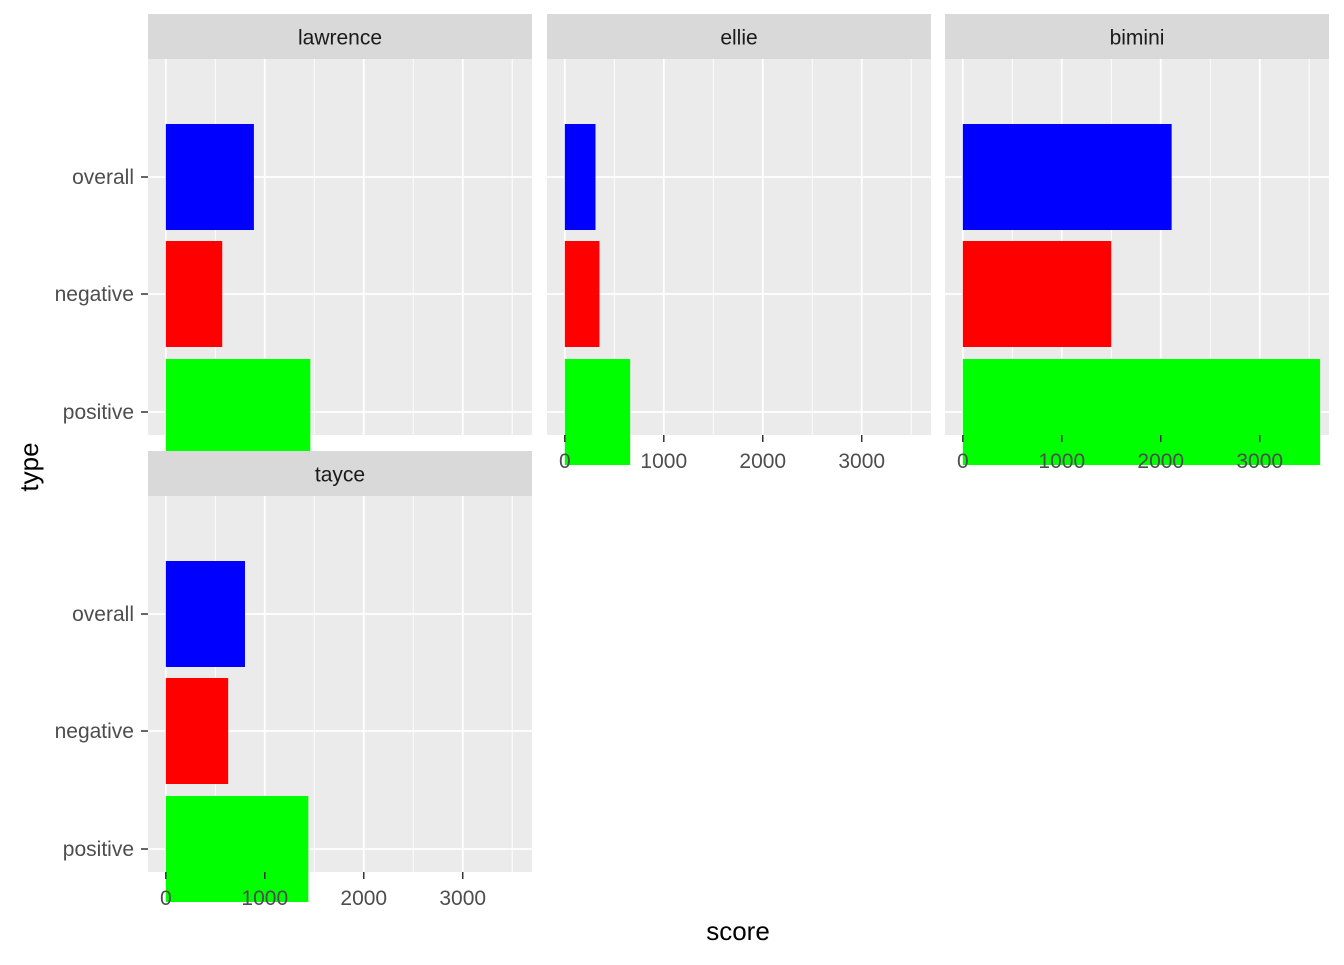 The width and height of the screenshot is (1344, 965). What do you see at coordinates (209, 177) in the screenshot?
I see `bar-lawrence-overall` at bounding box center [209, 177].